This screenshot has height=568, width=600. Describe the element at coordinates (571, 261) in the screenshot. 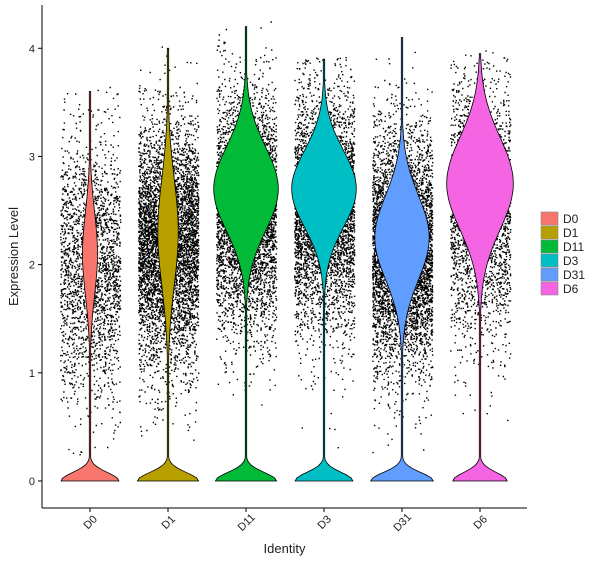

I see `legend-label-d3: D3` at that location.